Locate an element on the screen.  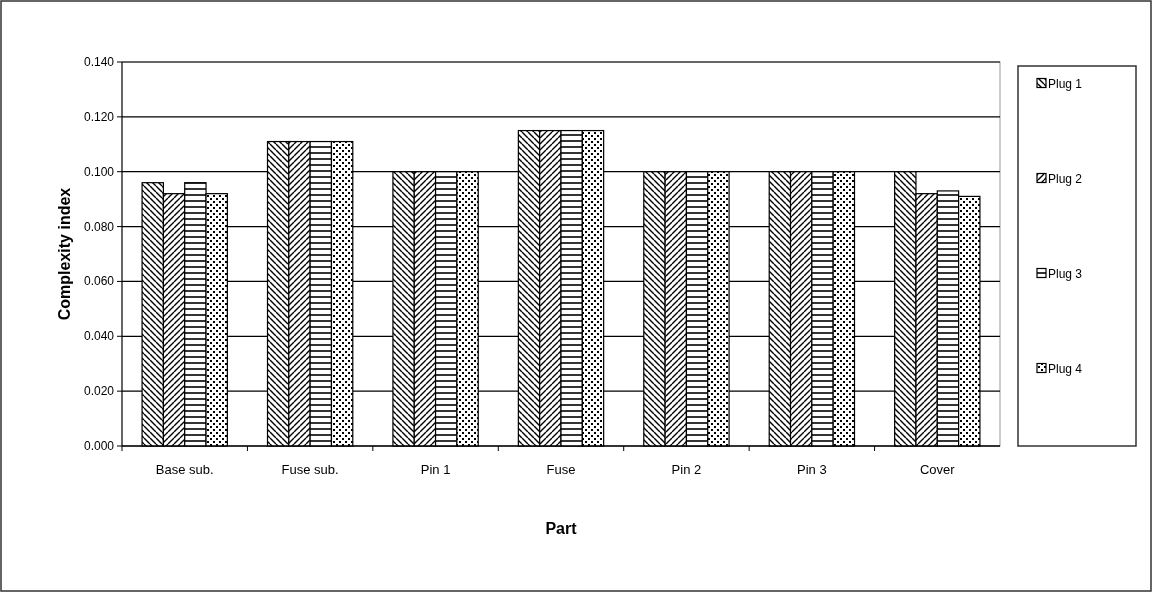
y-tick-label: 0.060 is located at coordinates (99, 281).